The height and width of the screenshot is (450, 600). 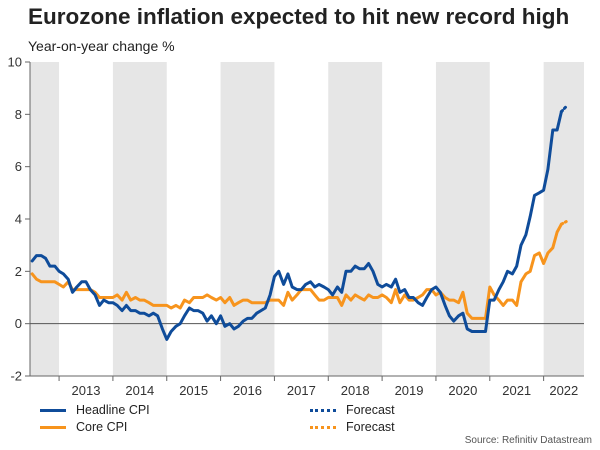 I want to click on legend-core-forecast-swatch, so click(x=323, y=427).